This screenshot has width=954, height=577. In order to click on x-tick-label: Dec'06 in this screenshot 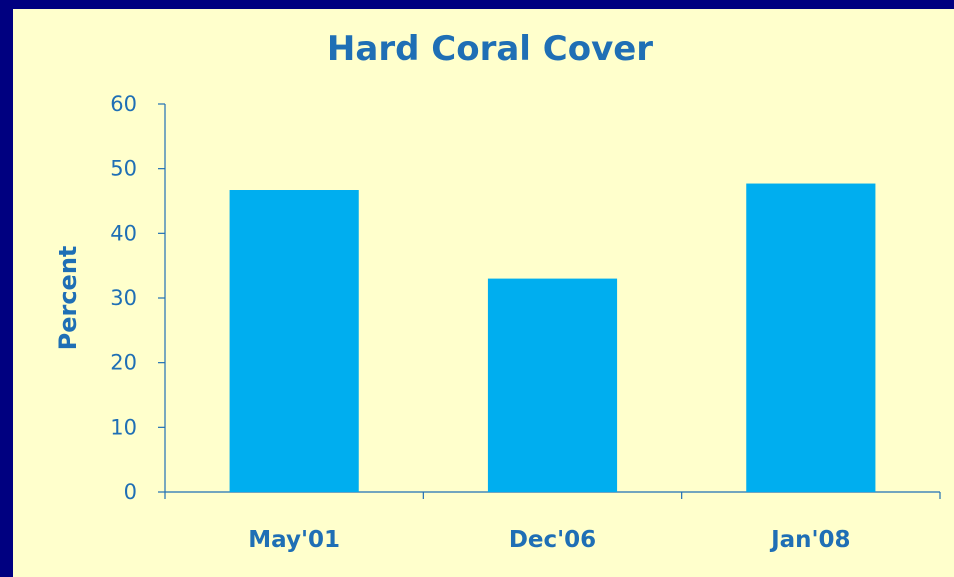, I will do `click(552, 540)`.